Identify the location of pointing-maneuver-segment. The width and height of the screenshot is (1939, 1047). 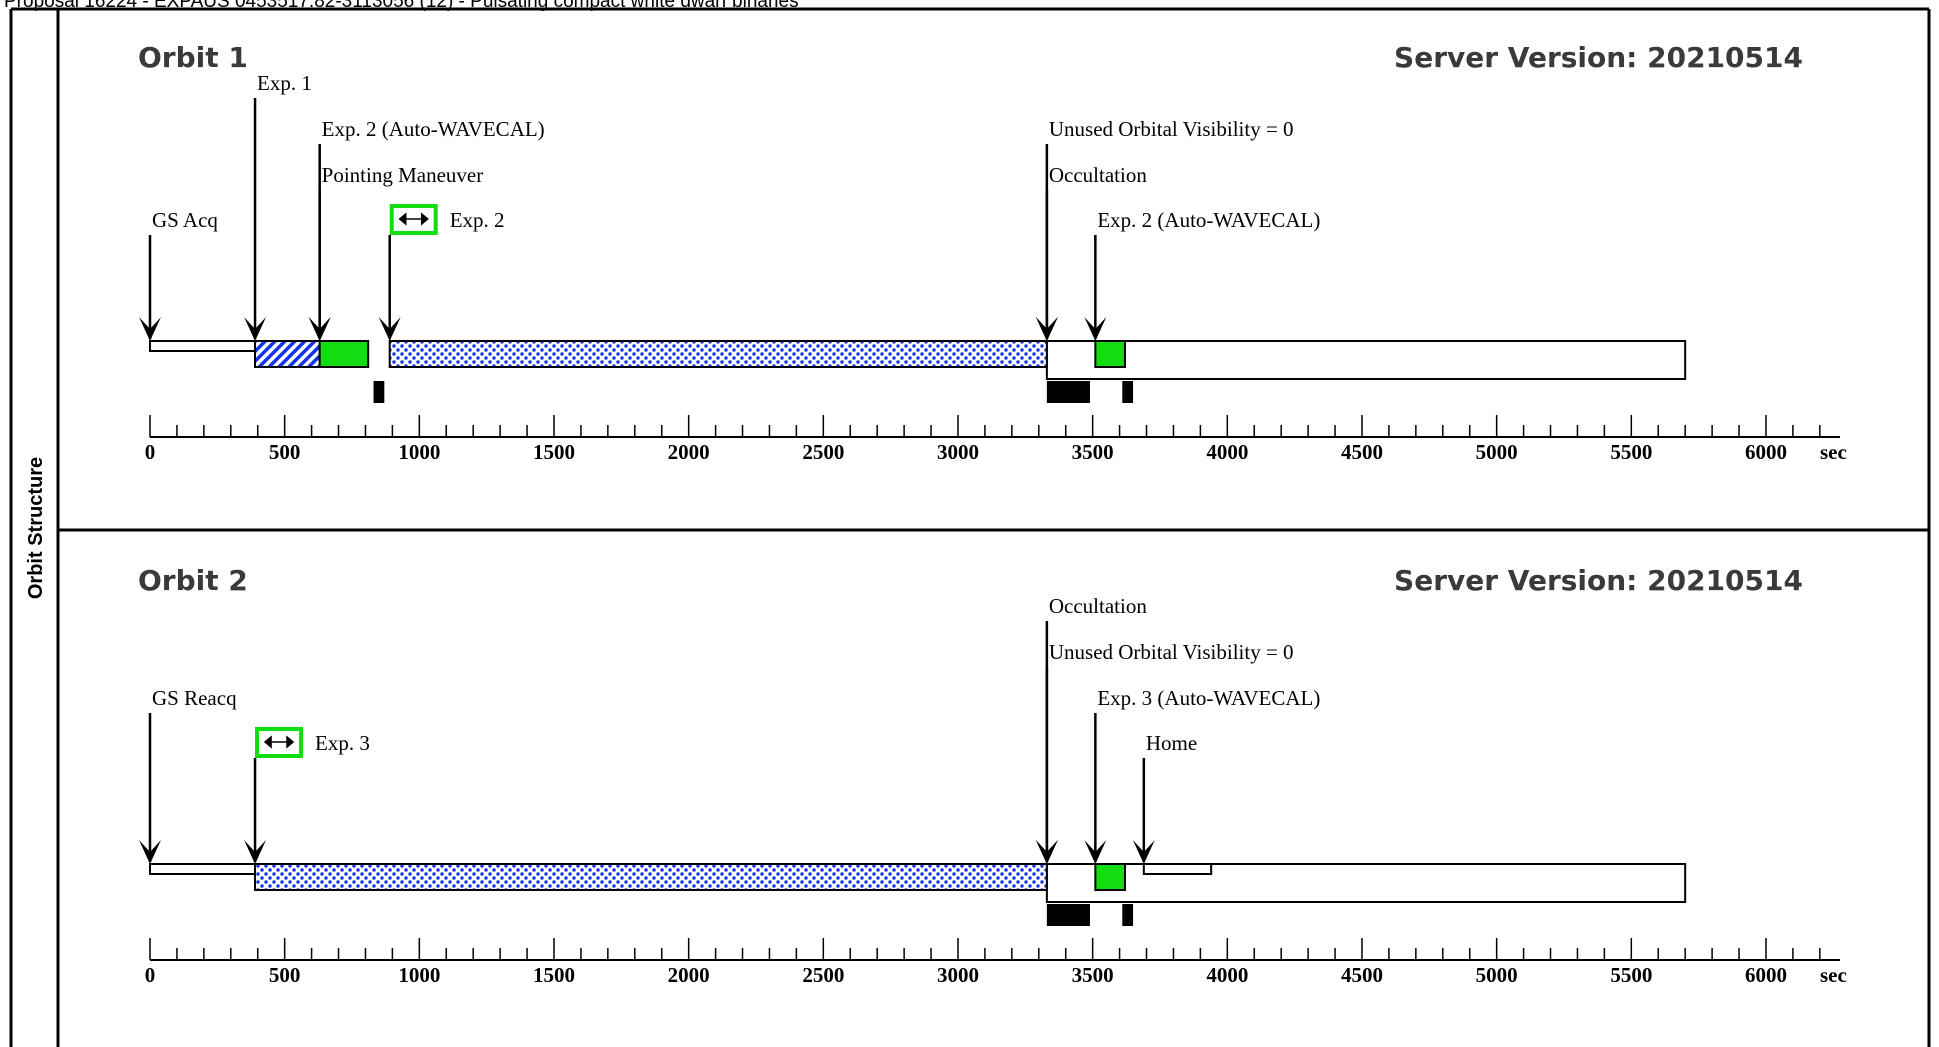
(287, 354).